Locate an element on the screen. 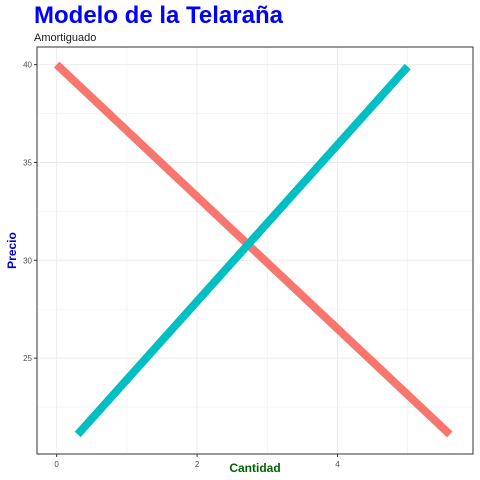 The image size is (480, 480). y-tick-label: 40 is located at coordinates (27, 65).